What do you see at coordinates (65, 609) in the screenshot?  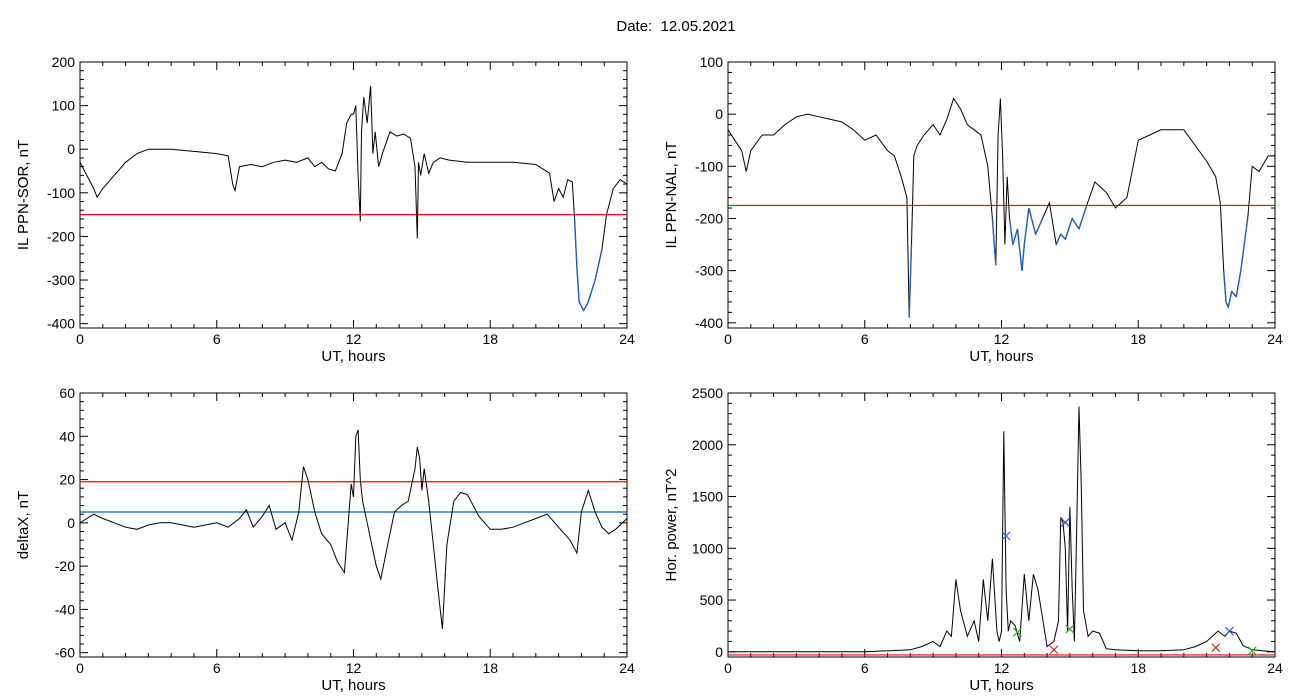 I see `y-tick-label: -40` at bounding box center [65, 609].